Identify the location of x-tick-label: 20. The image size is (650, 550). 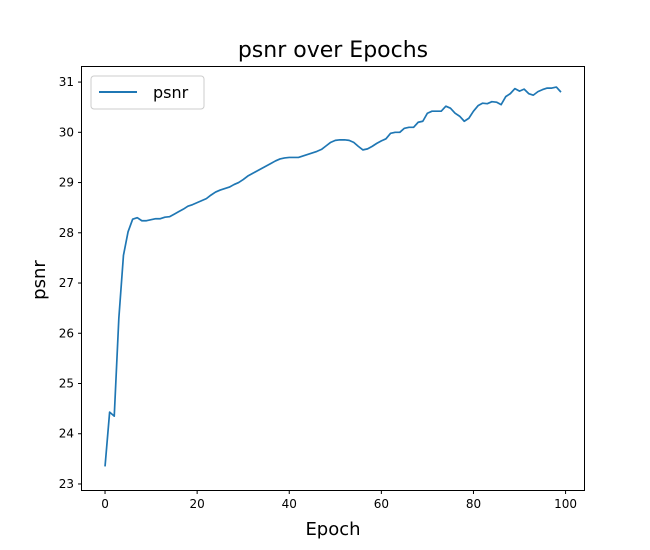
(196, 504).